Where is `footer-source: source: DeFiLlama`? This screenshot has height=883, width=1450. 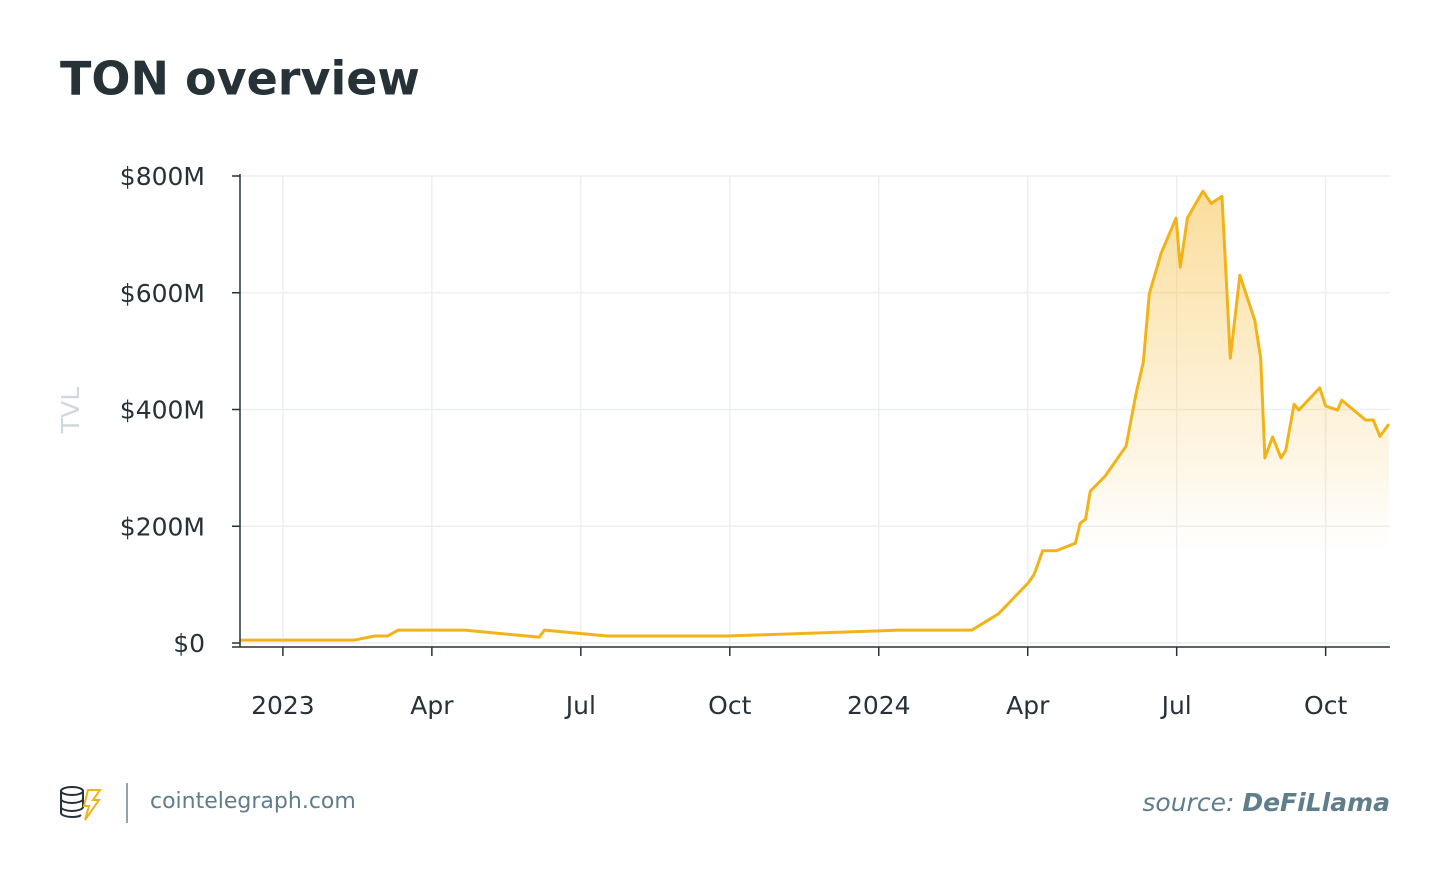 footer-source: source: DeFiLlama is located at coordinates (1266, 802).